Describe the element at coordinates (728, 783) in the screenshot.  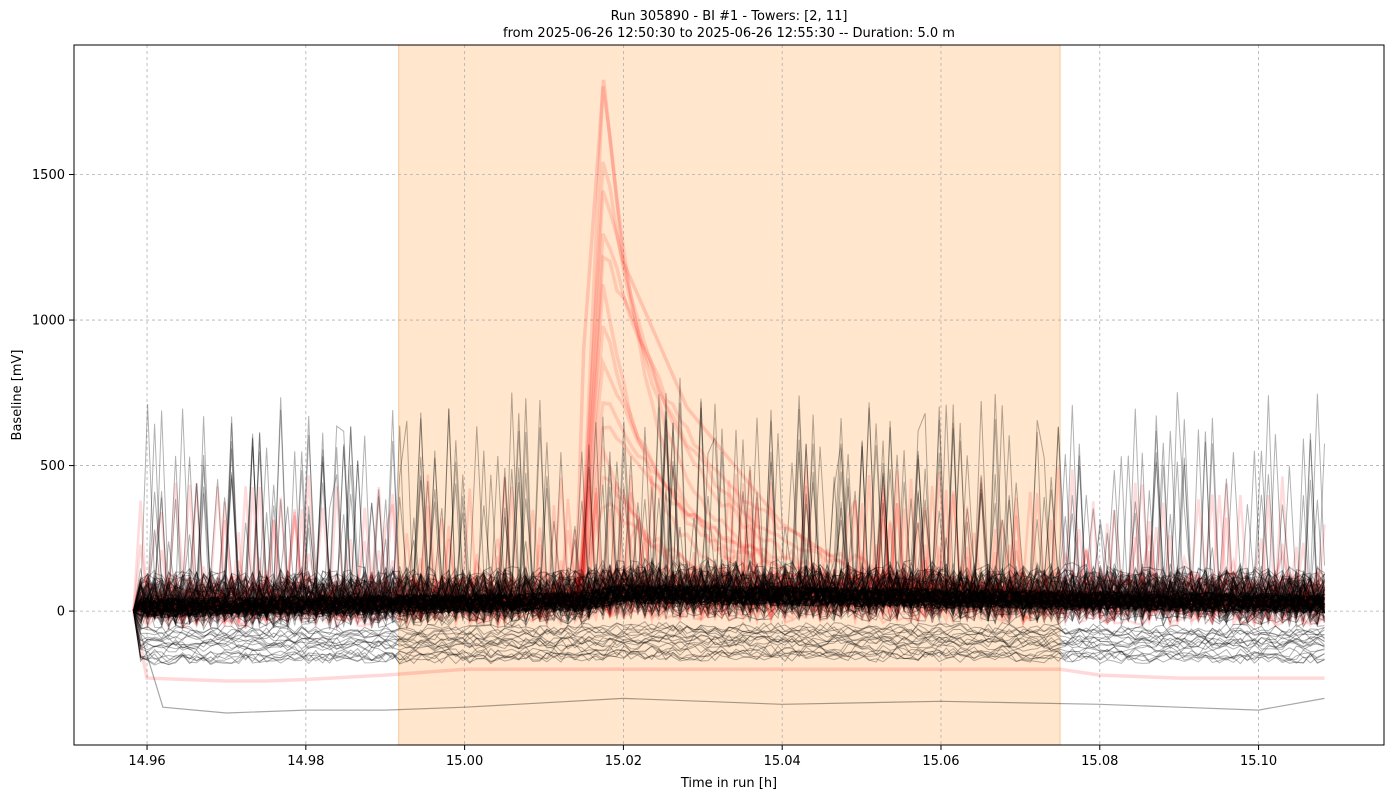
I see `x-axis-label: Time in run [h]` at that location.